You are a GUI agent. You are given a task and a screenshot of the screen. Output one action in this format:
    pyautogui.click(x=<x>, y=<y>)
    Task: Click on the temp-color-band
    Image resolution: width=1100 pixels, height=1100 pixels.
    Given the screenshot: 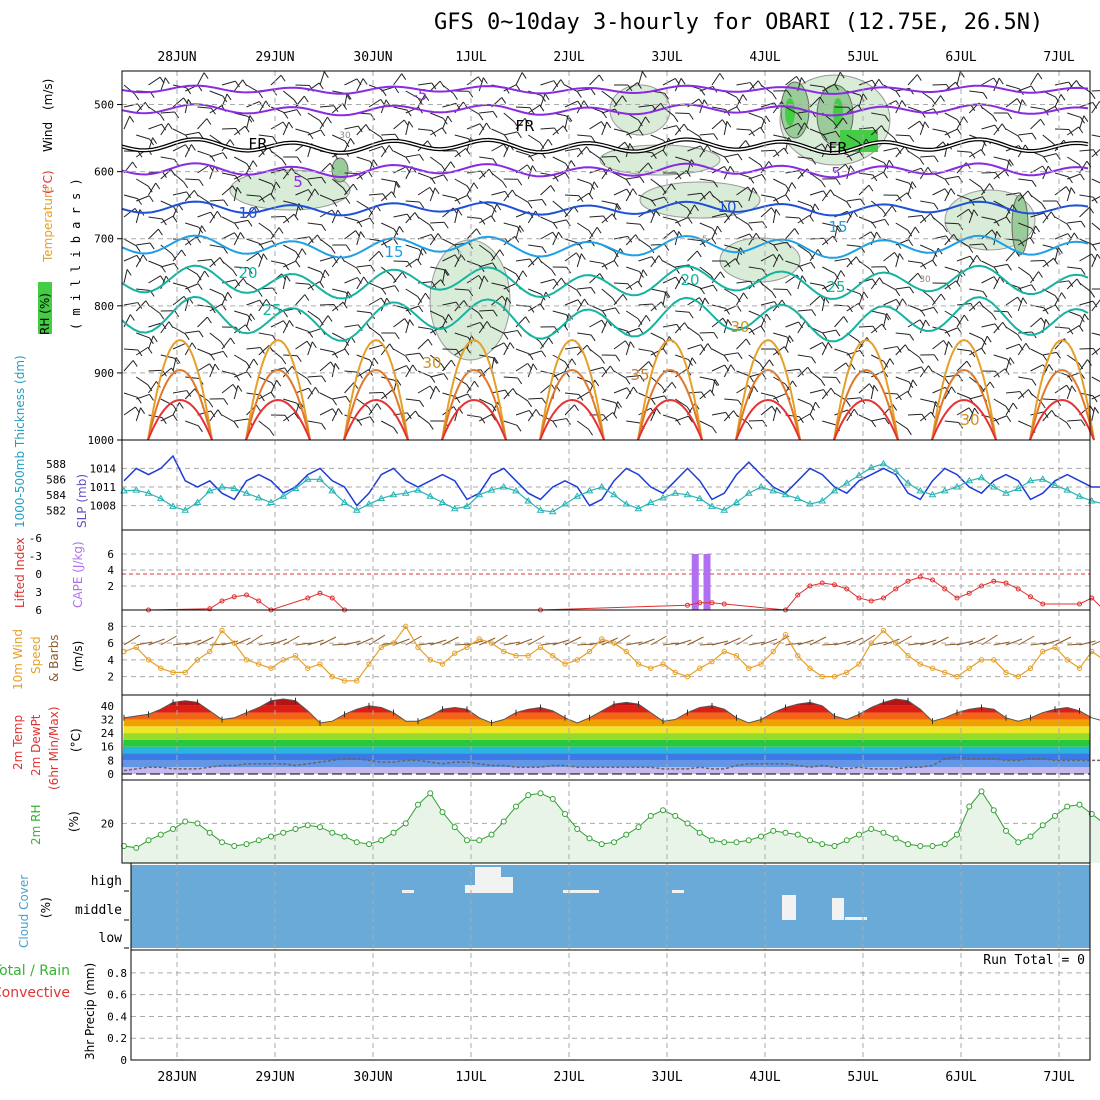 What is the action you would take?
    pyautogui.click(x=606, y=750)
    